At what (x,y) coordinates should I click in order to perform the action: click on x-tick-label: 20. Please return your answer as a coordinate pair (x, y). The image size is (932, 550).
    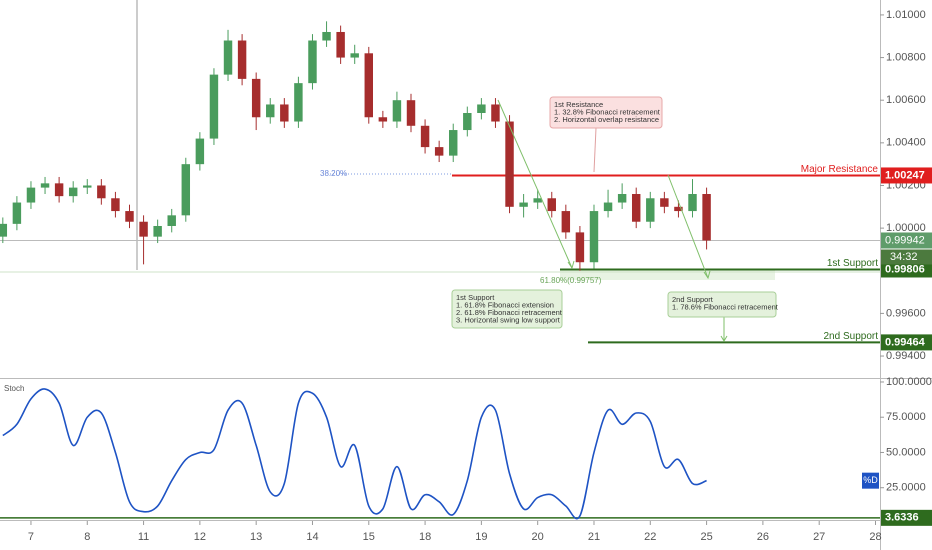
    Looking at the image, I should click on (538, 537).